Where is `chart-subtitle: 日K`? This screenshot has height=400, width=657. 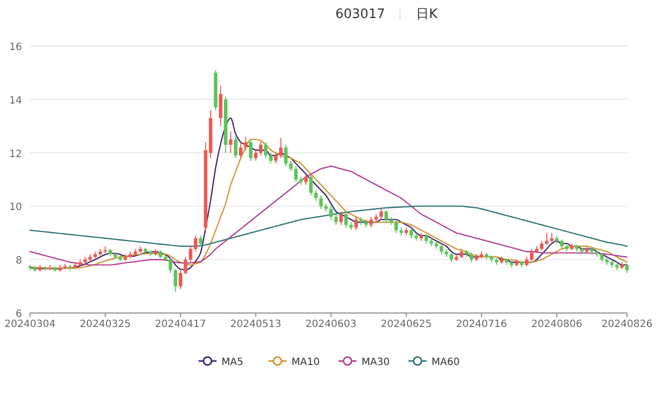 chart-subtitle: 日K is located at coordinates (427, 14).